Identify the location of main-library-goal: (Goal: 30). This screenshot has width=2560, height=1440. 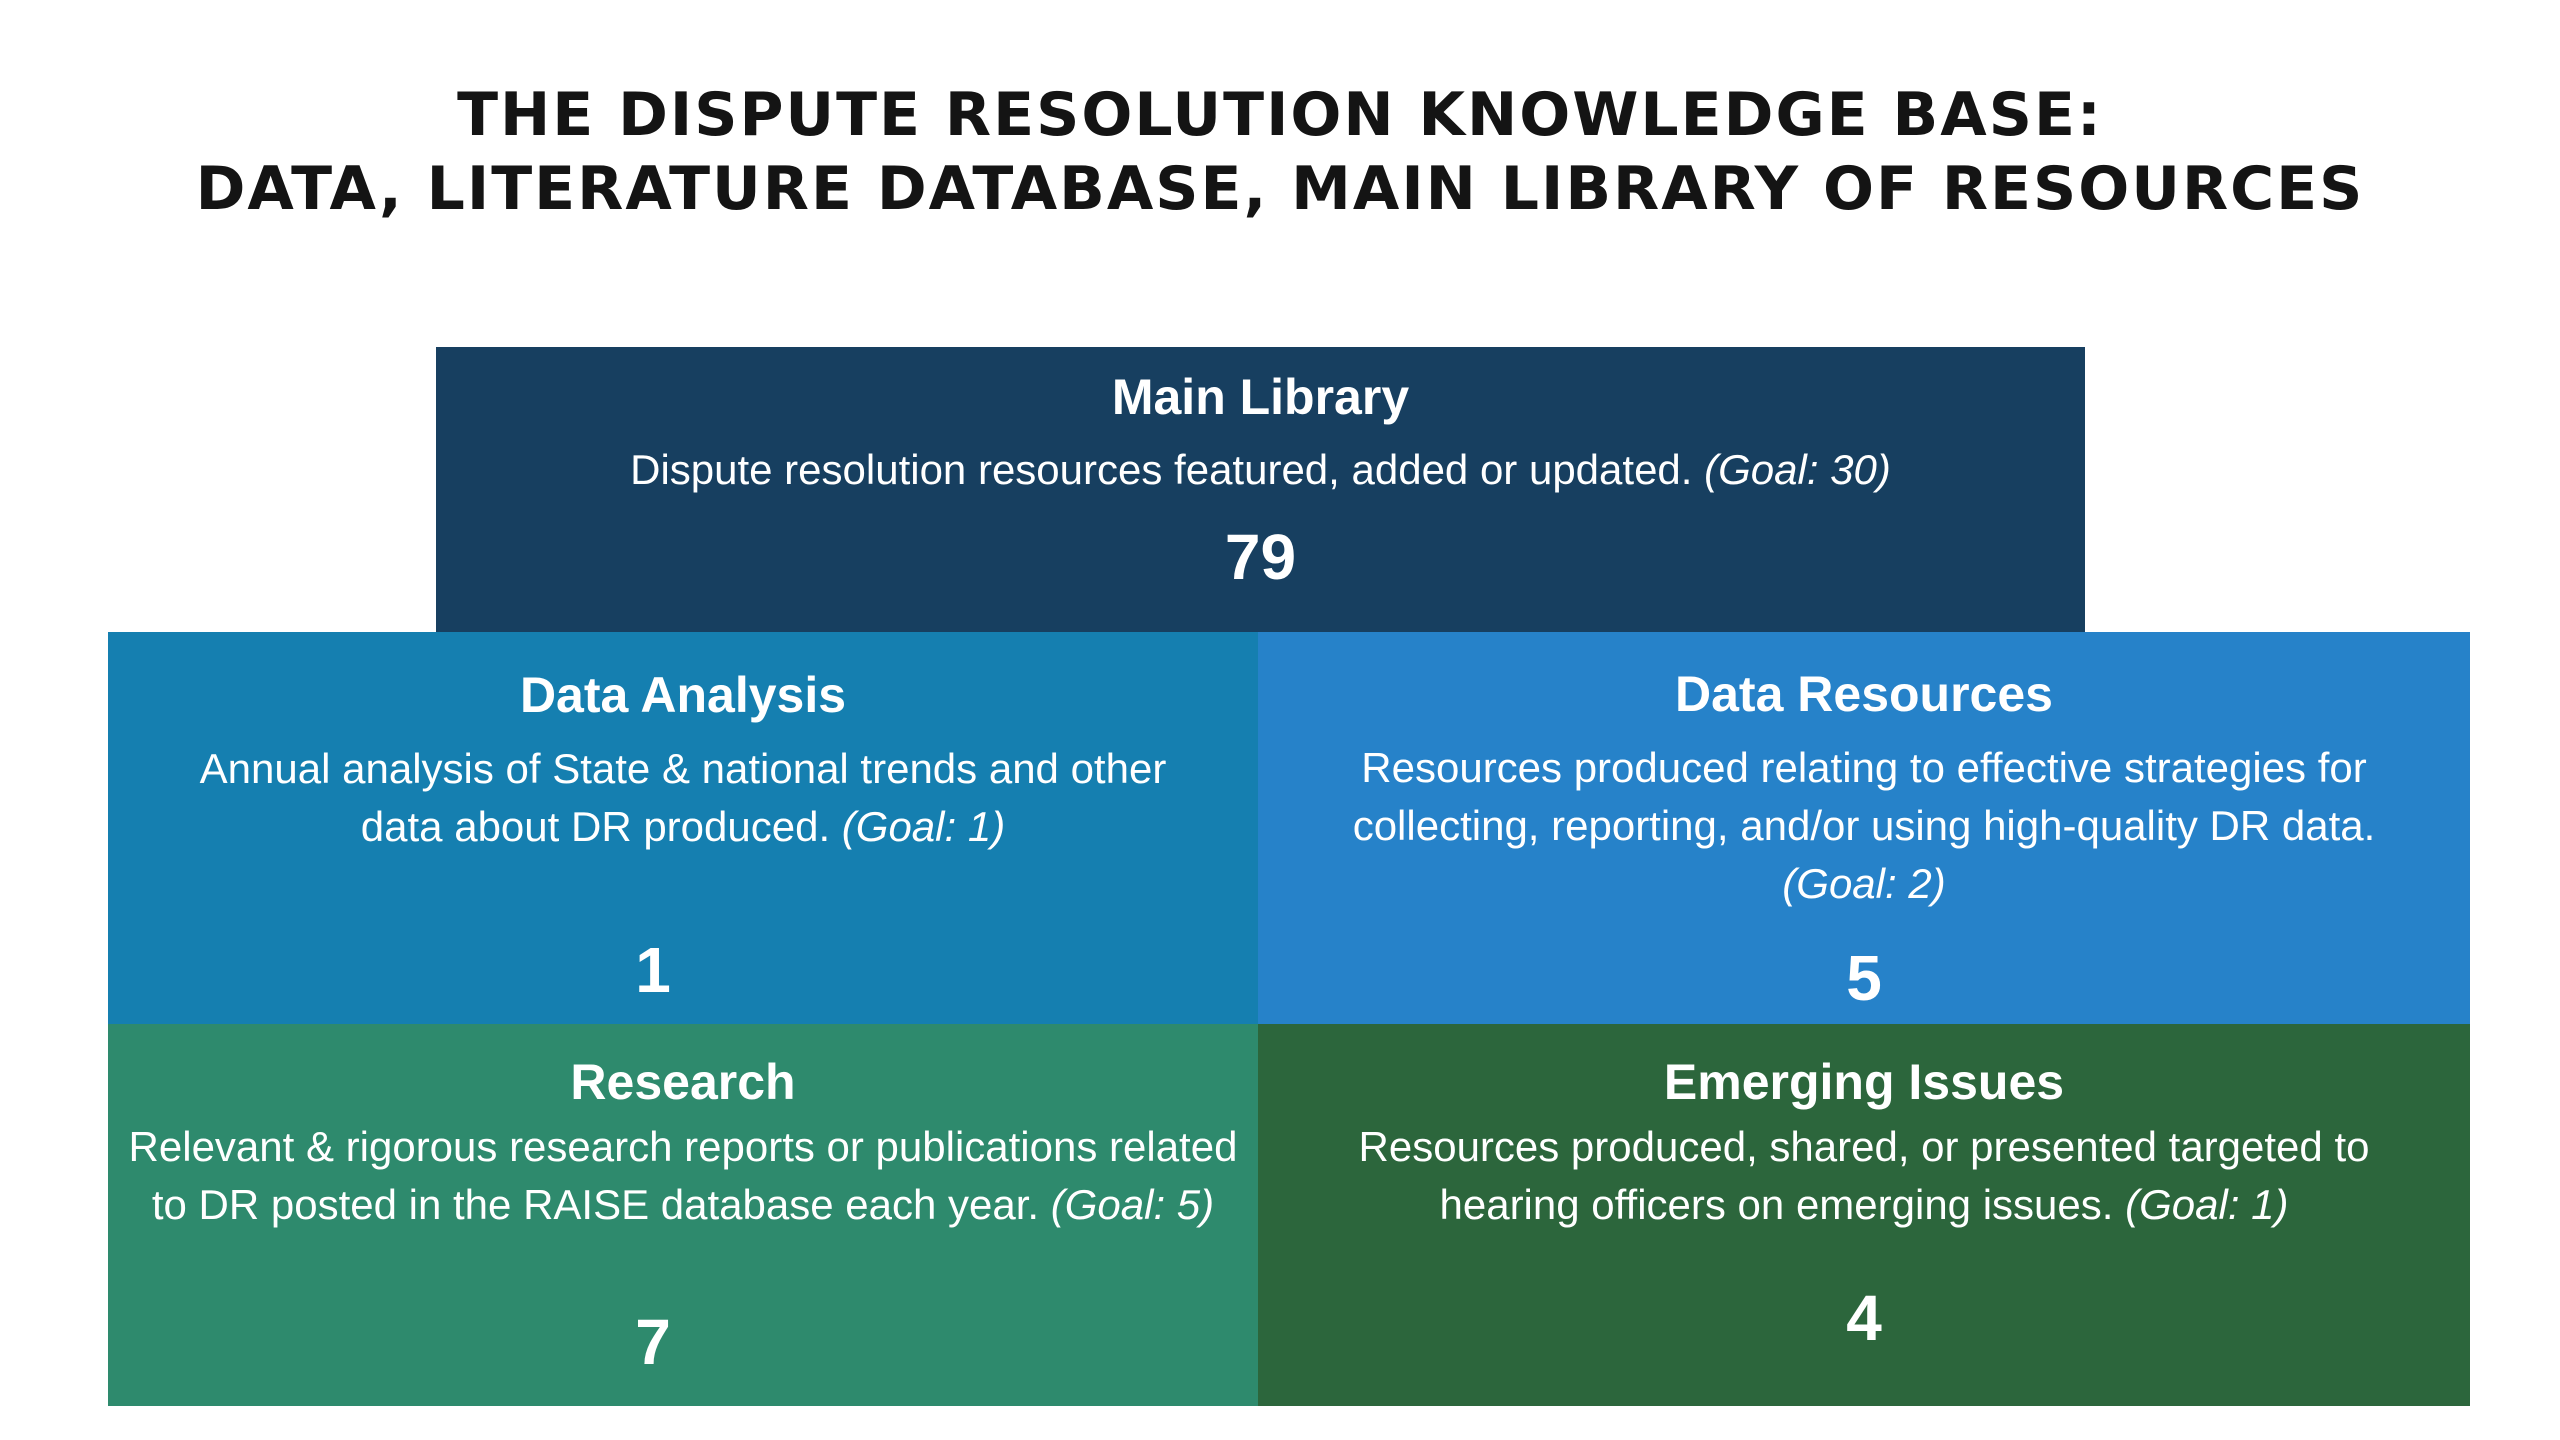
(1797, 469).